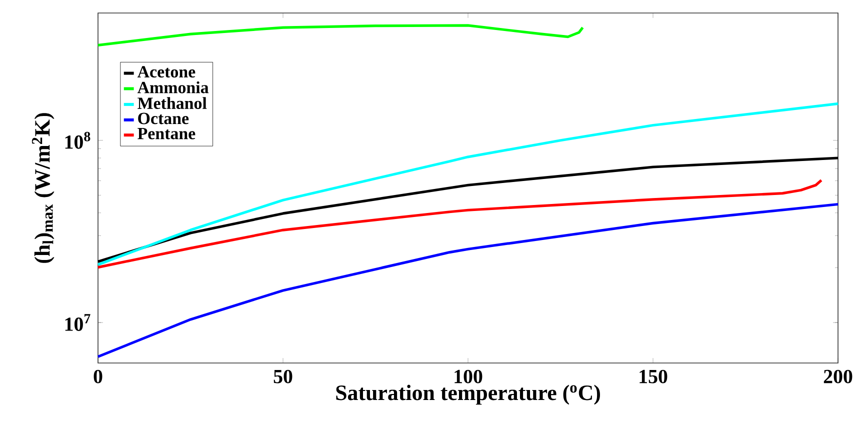  What do you see at coordinates (172, 103) in the screenshot?
I see `legend-label: Methanol` at bounding box center [172, 103].